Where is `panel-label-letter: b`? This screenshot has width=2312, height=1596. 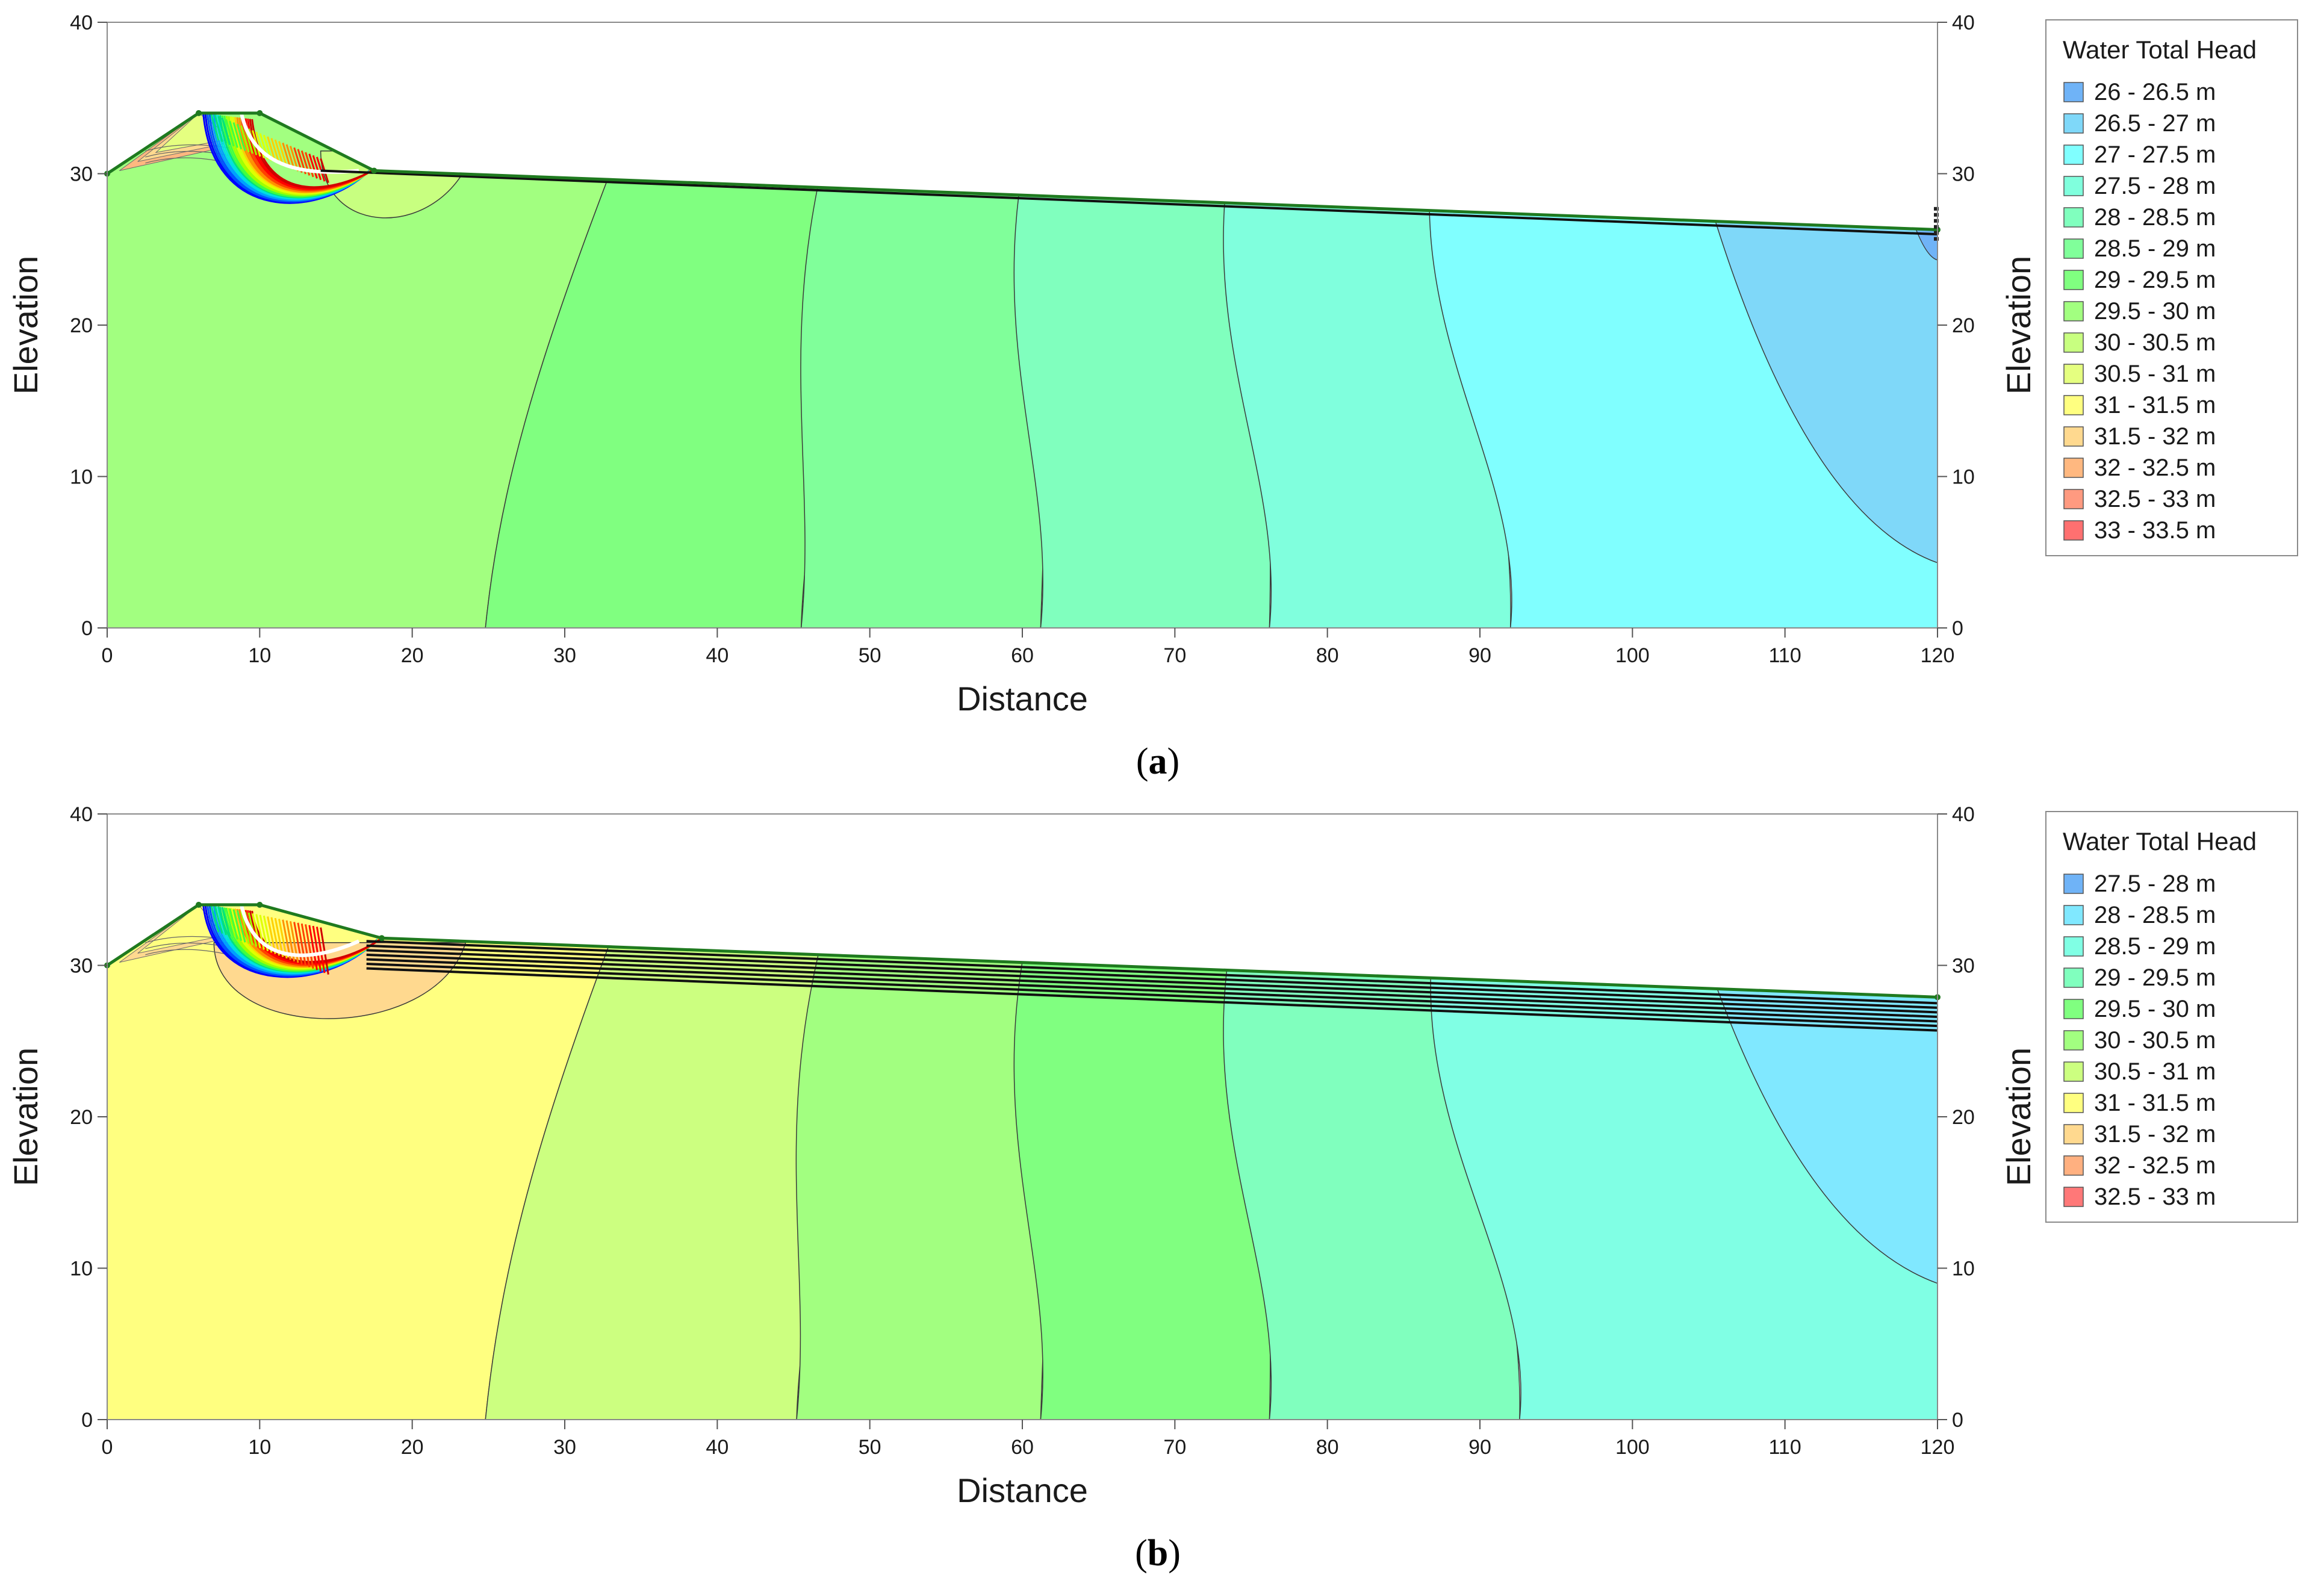
panel-label-letter: b is located at coordinates (1158, 1553).